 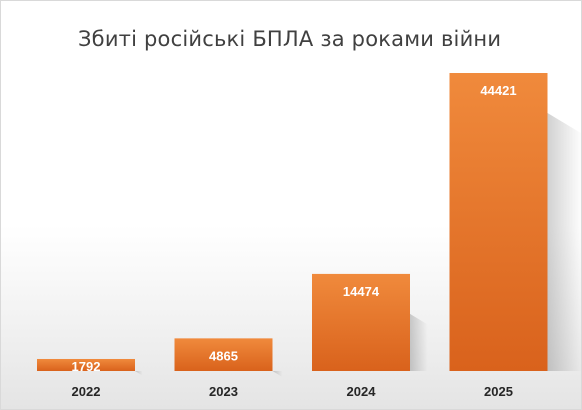 What do you see at coordinates (498, 222) in the screenshot?
I see `bar-2025` at bounding box center [498, 222].